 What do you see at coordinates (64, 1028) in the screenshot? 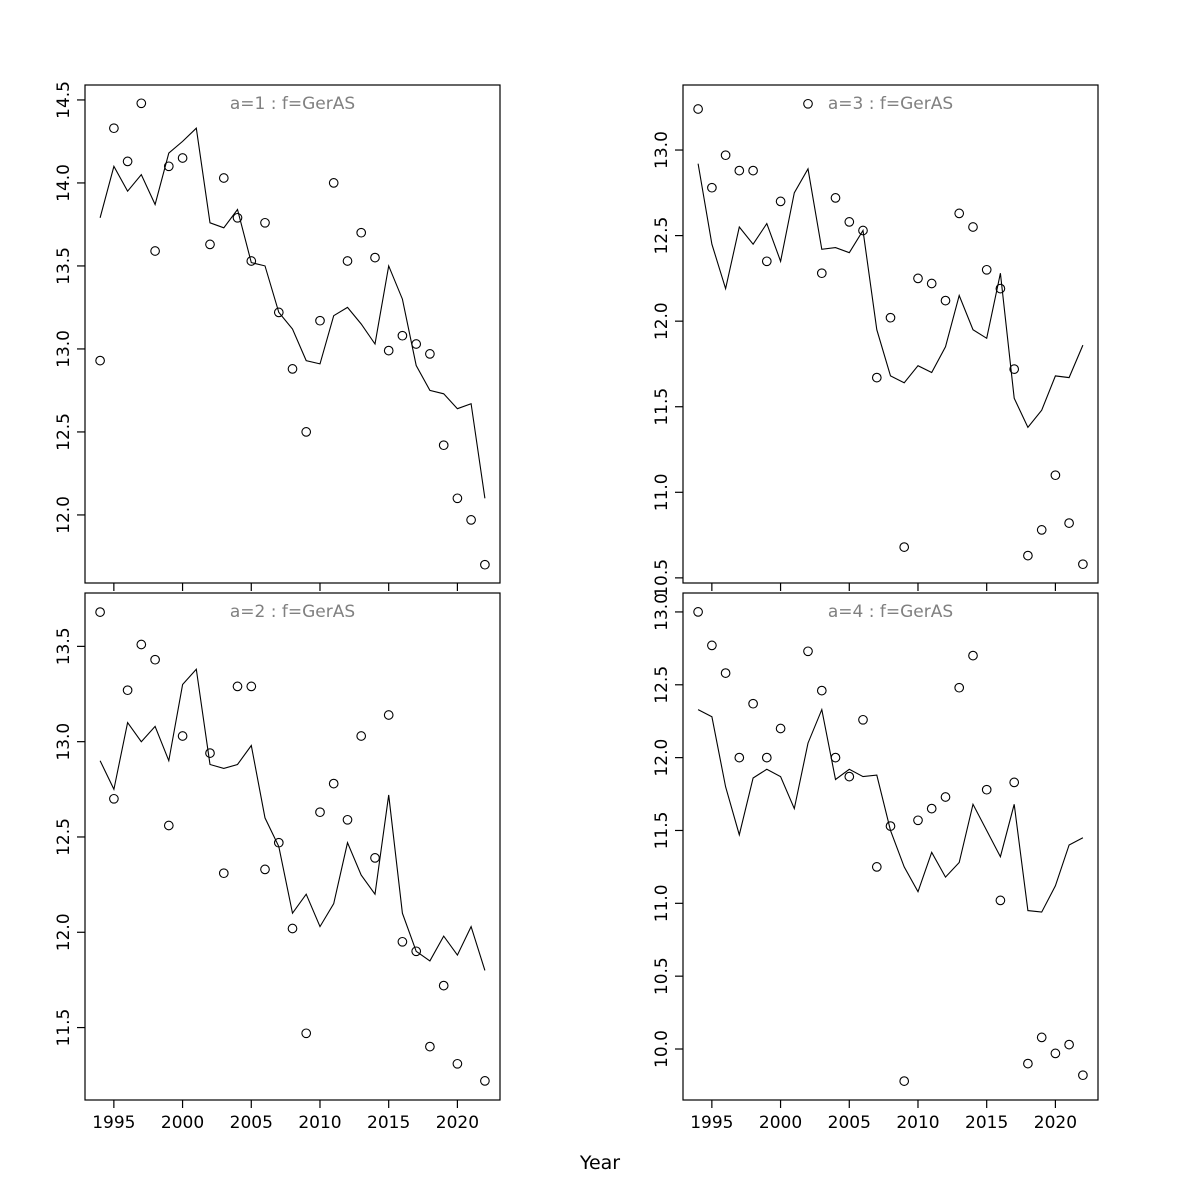
I see `y-tick-label: 11.5` at bounding box center [64, 1028].